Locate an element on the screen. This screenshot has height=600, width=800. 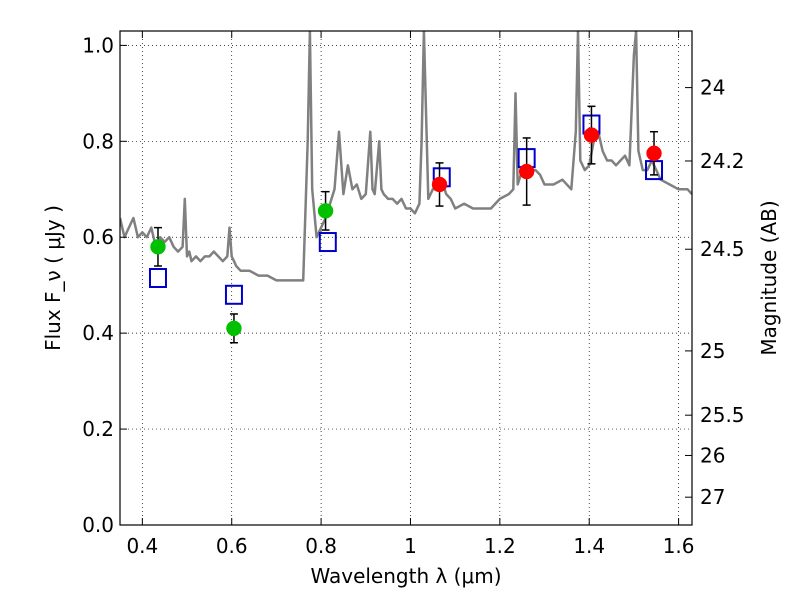
x-tick-label: 1 is located at coordinates (410, 546).